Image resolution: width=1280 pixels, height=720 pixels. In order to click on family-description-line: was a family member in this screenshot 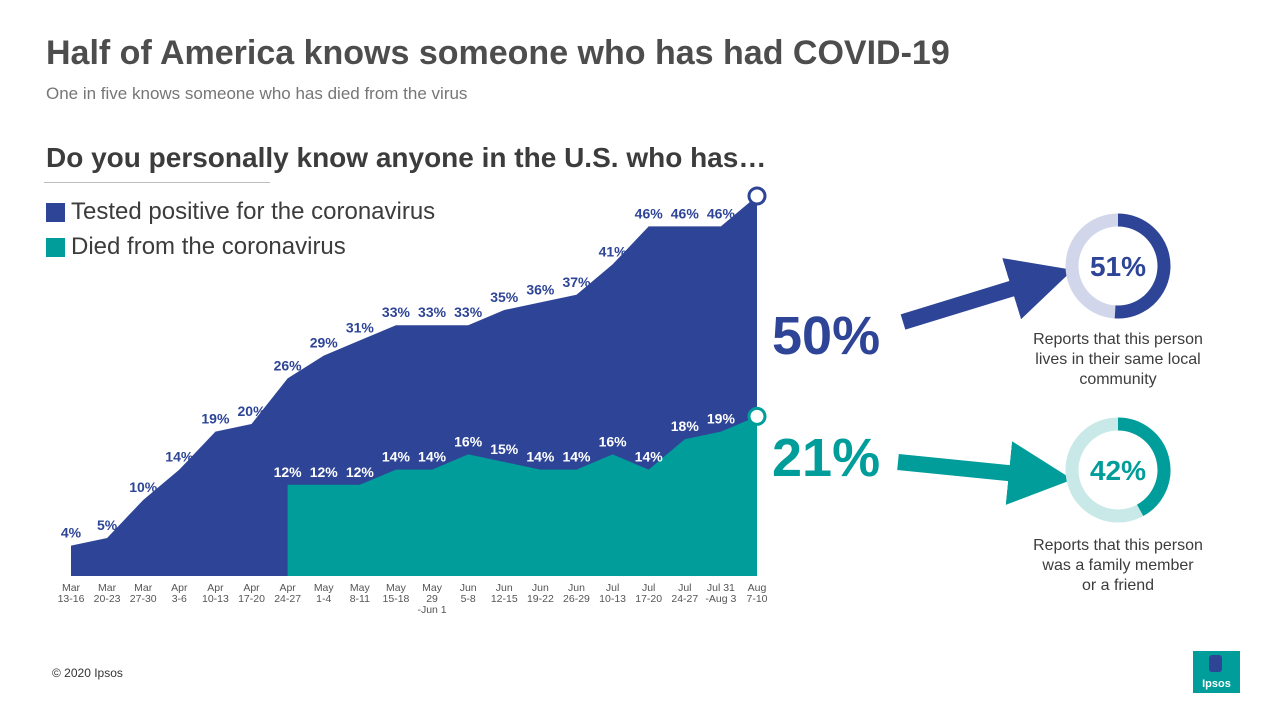, I will do `click(1118, 565)`.